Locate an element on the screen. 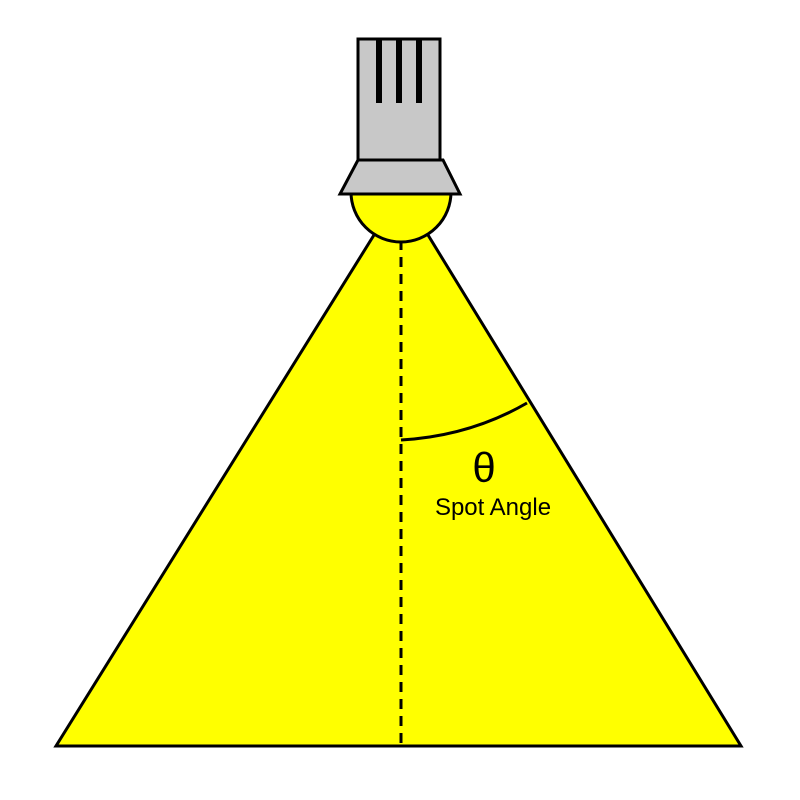 The height and width of the screenshot is (800, 800). spotlight-fixture-icon is located at coordinates (400, 116).